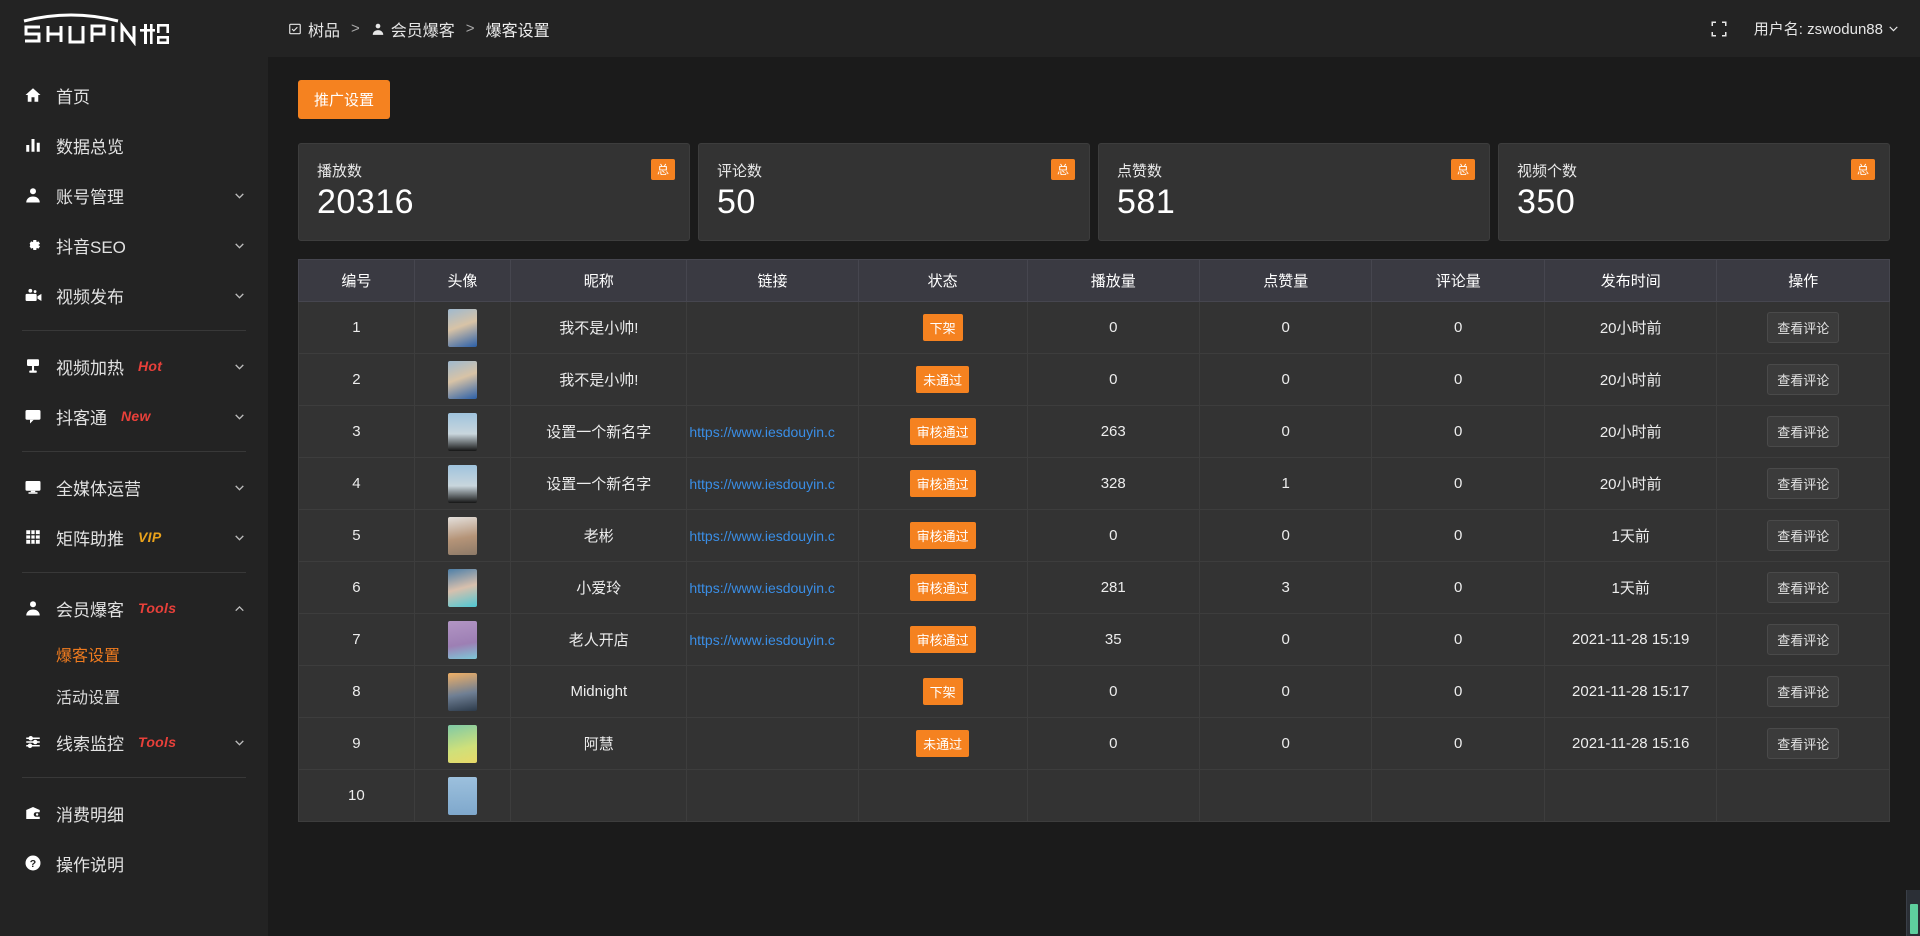 This screenshot has height=936, width=1920. Describe the element at coordinates (134, 245) in the screenshot. I see `sidebar-item-douyin-seo: 抖音SEO` at that location.